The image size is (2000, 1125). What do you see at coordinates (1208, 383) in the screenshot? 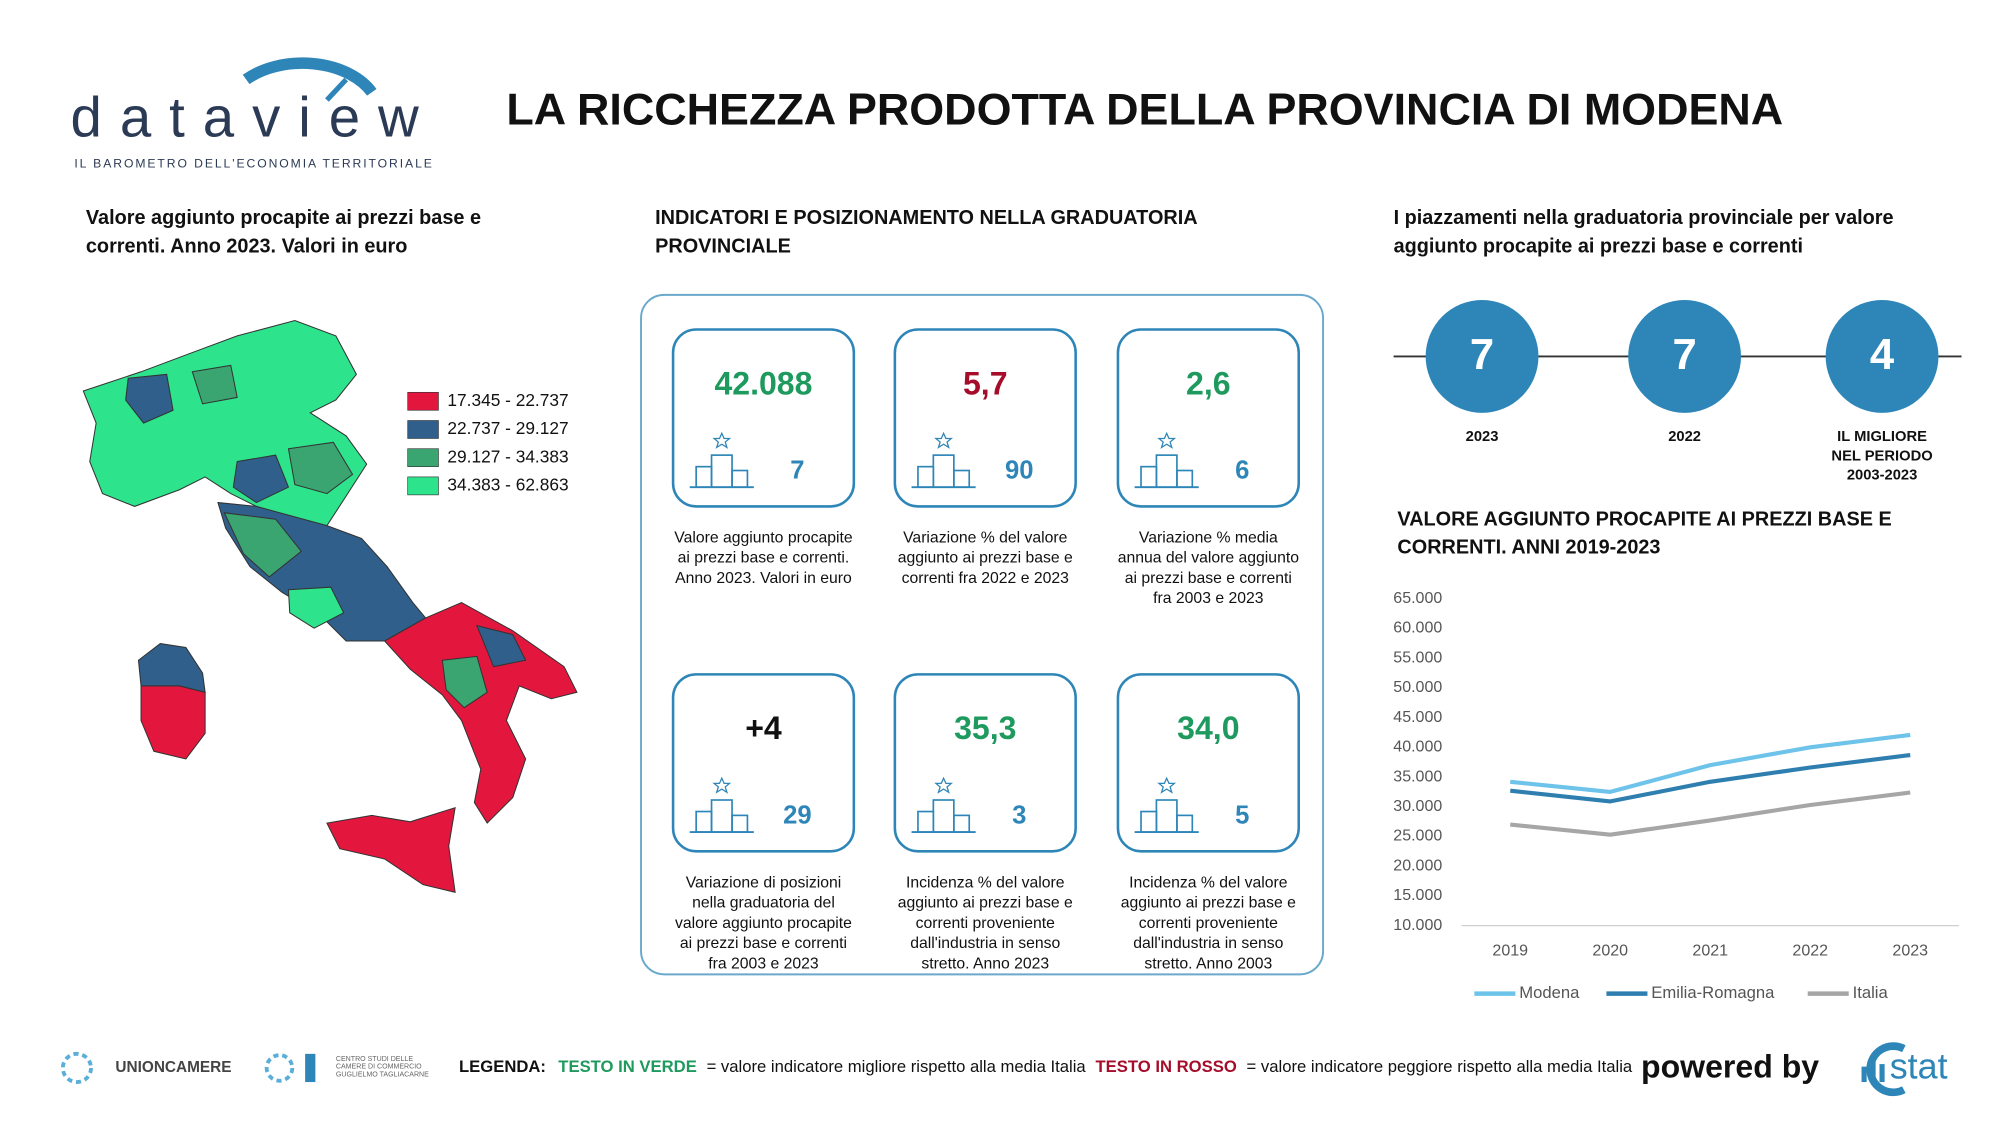
I see `indicator-value: 2,6` at bounding box center [1208, 383].